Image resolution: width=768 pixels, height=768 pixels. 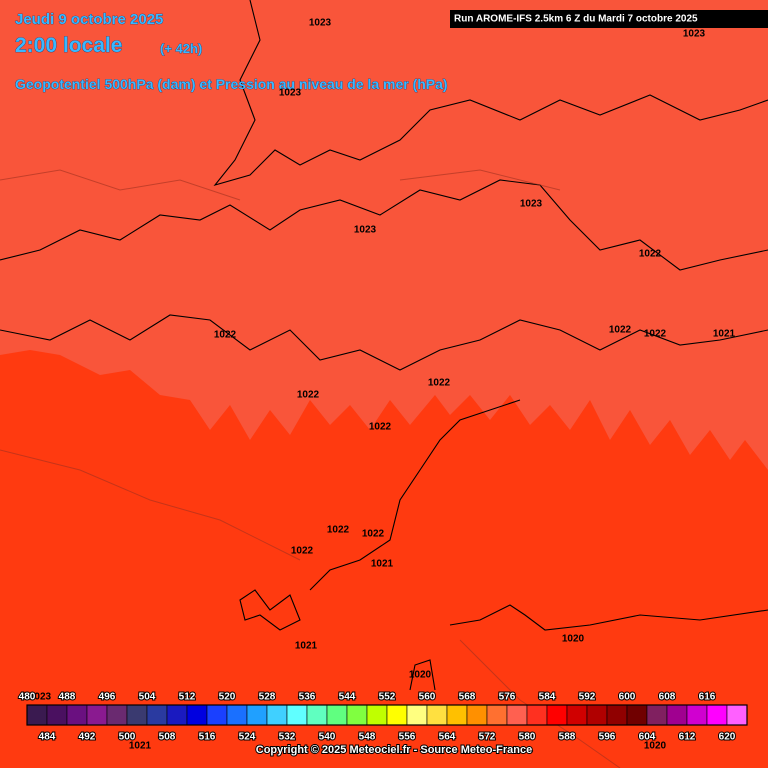 What do you see at coordinates (427, 697) in the screenshot?
I see `scale-label: 560` at bounding box center [427, 697].